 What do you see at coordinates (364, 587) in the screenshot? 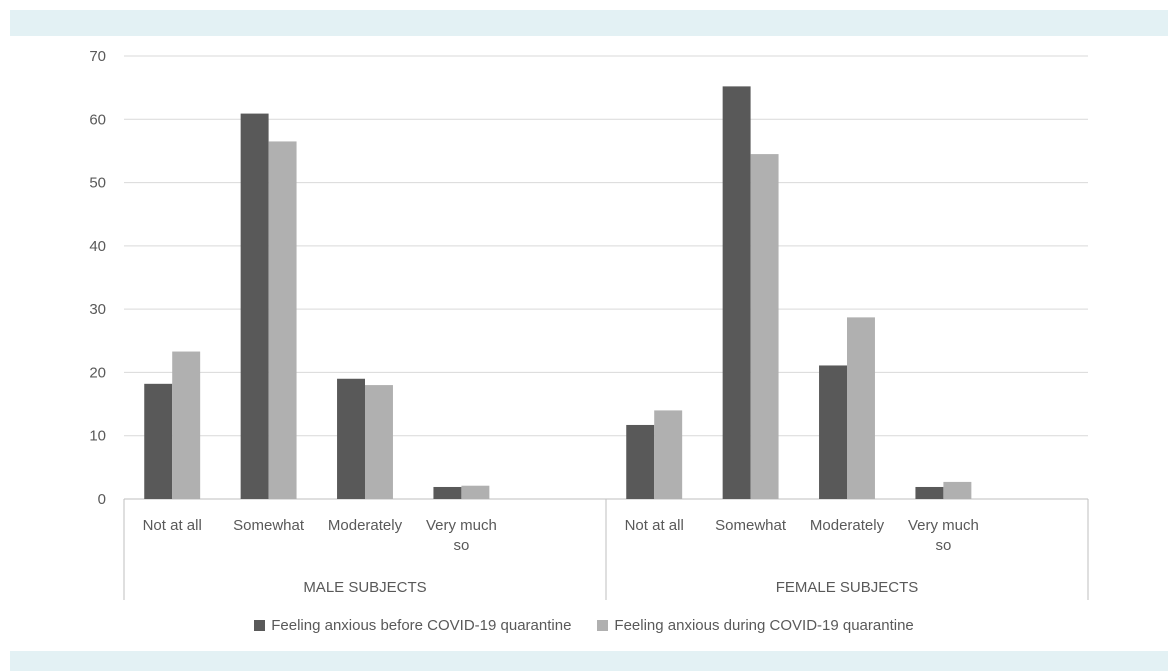
I see `group-label: MALE SUBJECTS` at bounding box center [364, 587].